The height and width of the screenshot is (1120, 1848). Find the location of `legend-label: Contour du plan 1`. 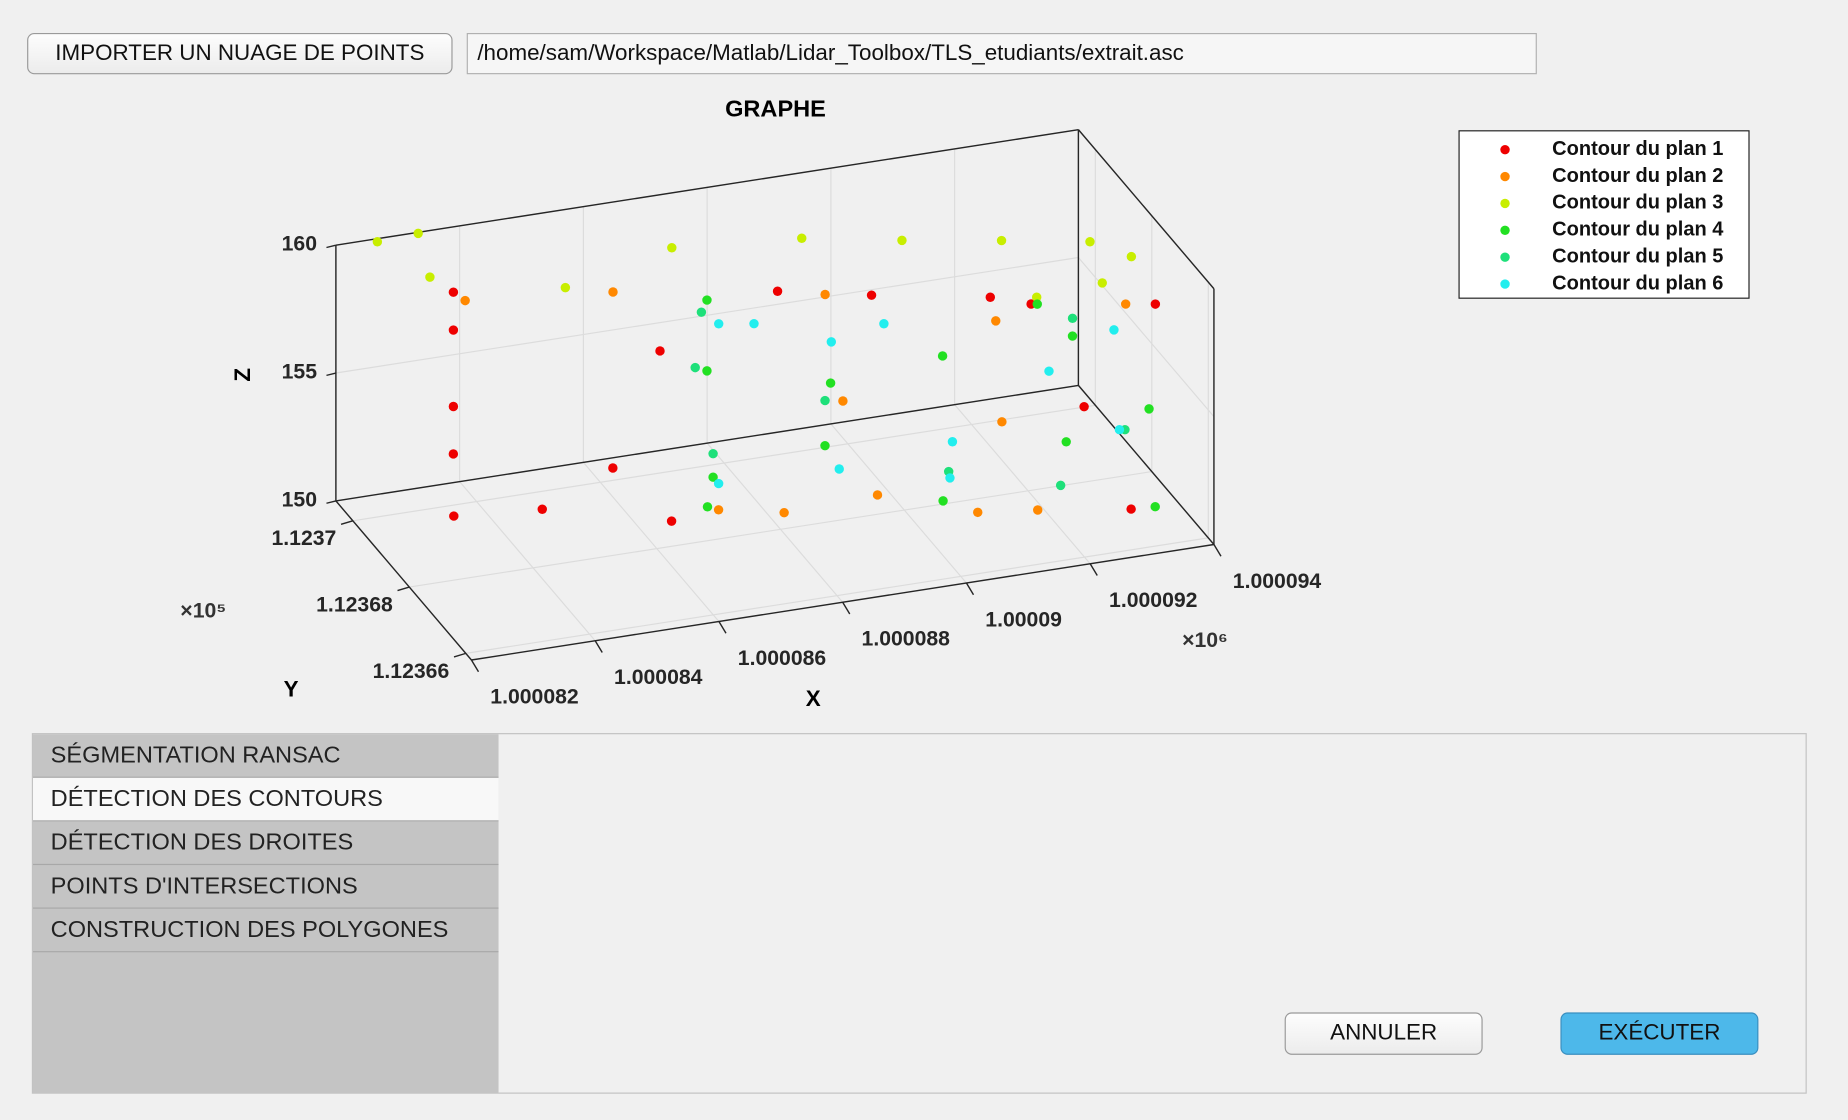

legend-label: Contour du plan 1 is located at coordinates (1637, 149).